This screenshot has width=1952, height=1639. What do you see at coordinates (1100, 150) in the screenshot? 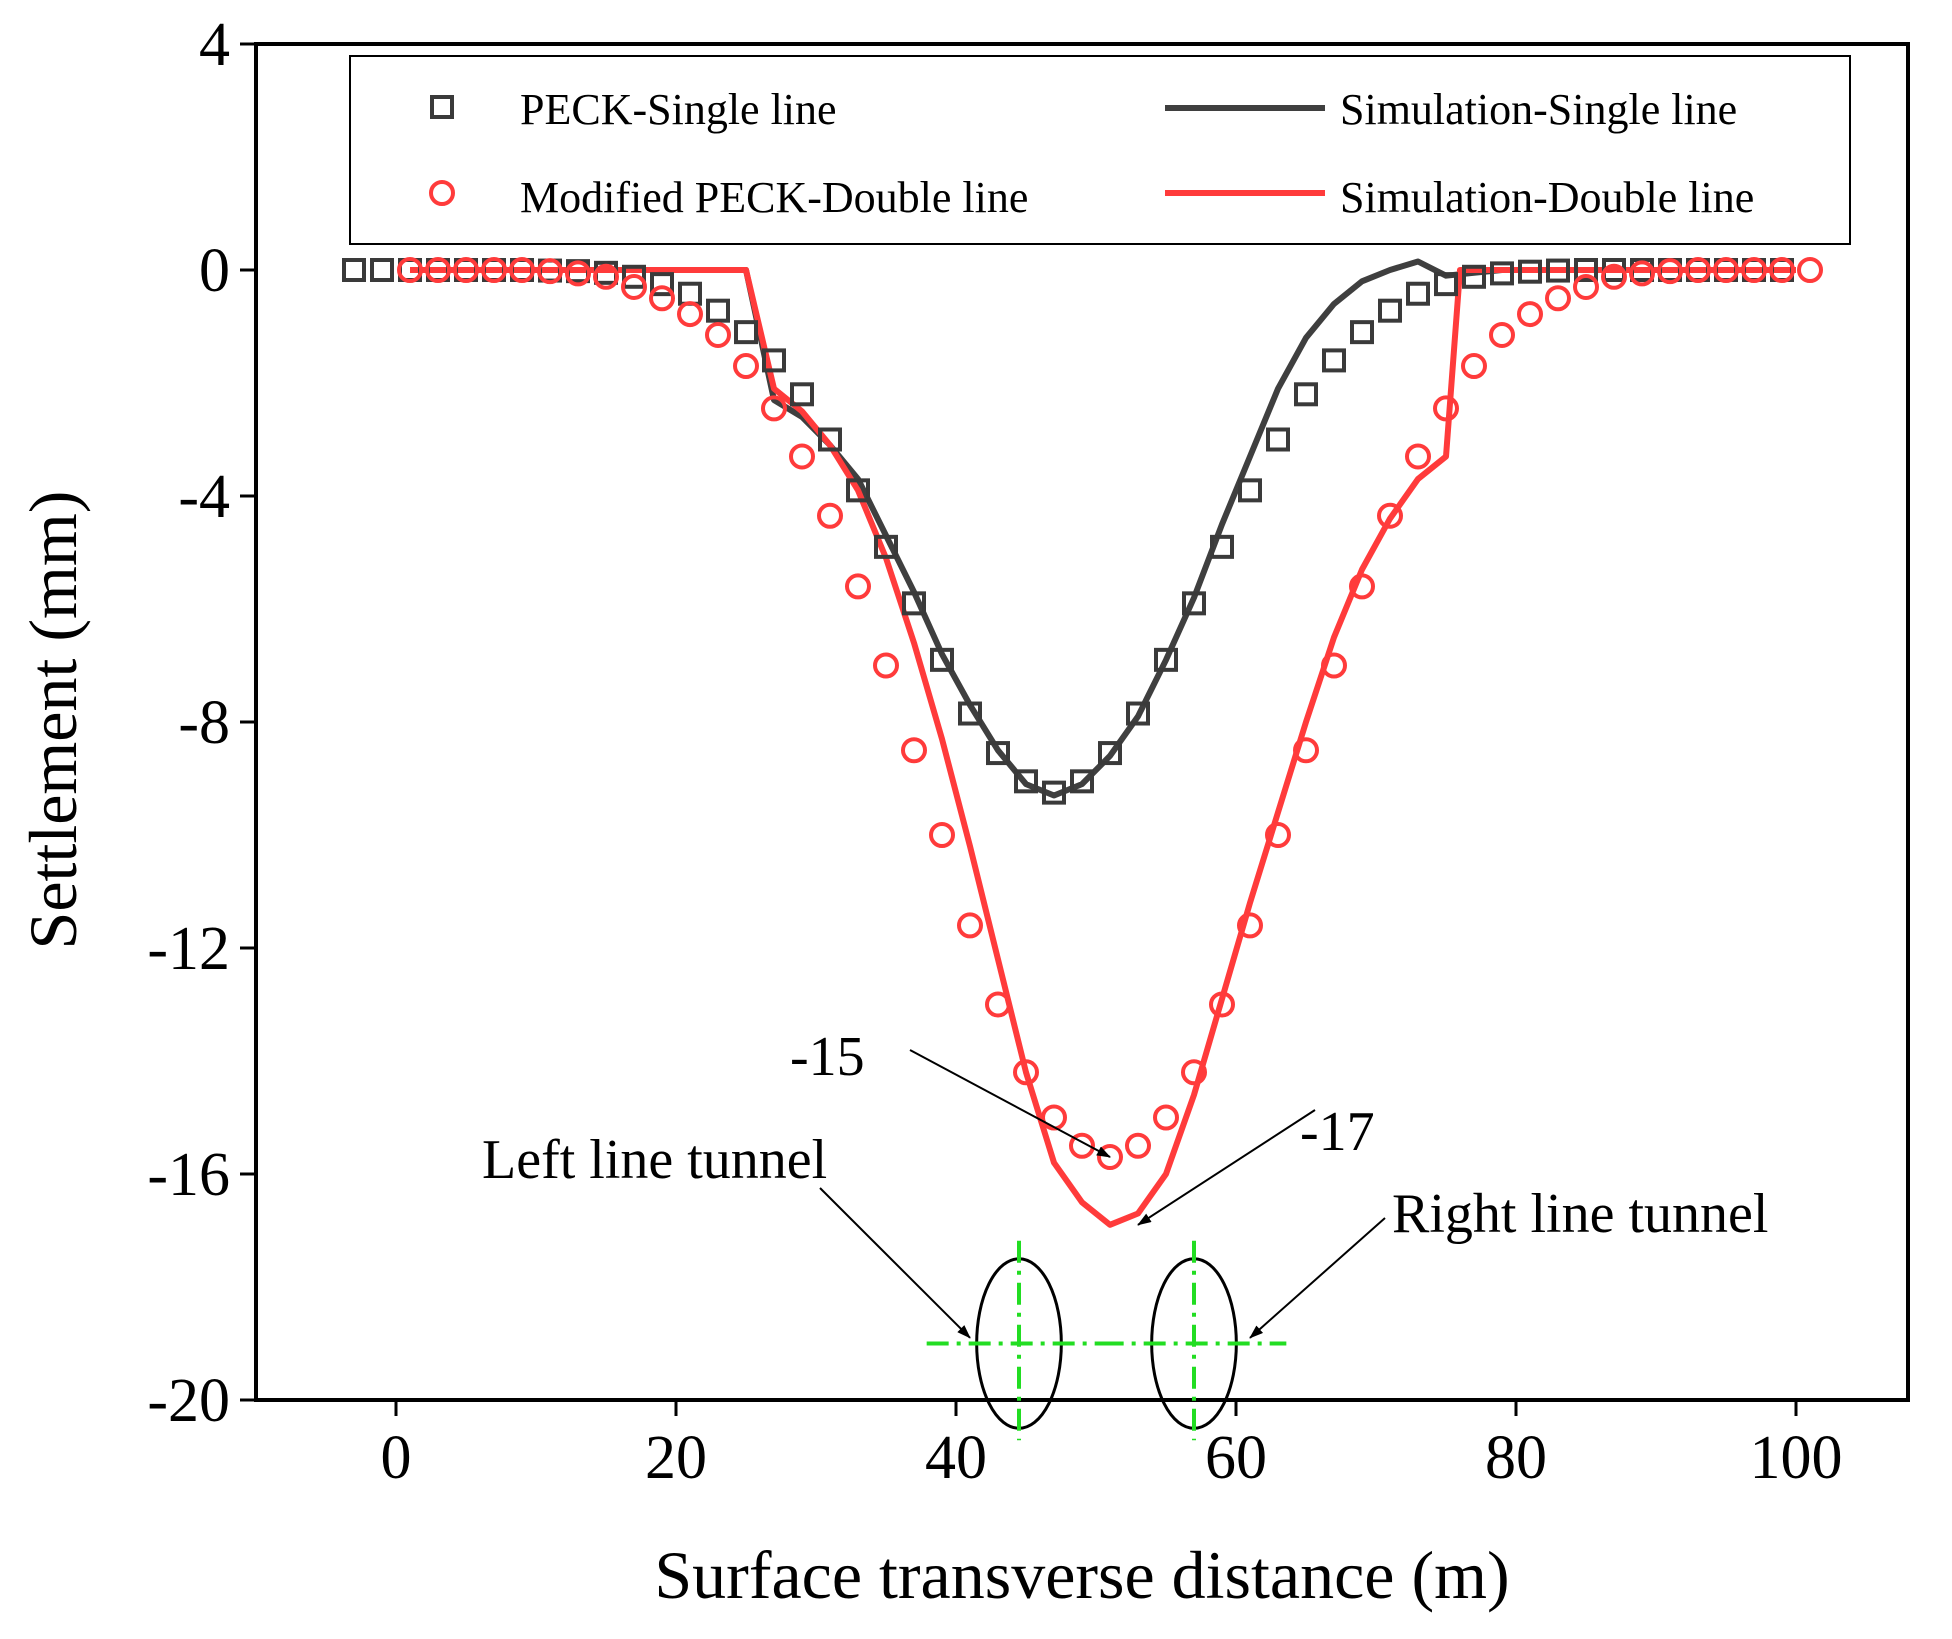
I see `legend-box` at bounding box center [1100, 150].